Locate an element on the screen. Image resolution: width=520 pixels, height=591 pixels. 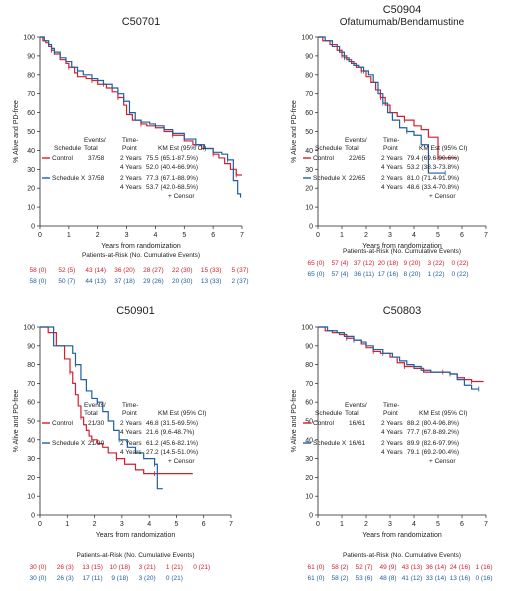
y-tick-label: 30 is located at coordinates (309, 459).